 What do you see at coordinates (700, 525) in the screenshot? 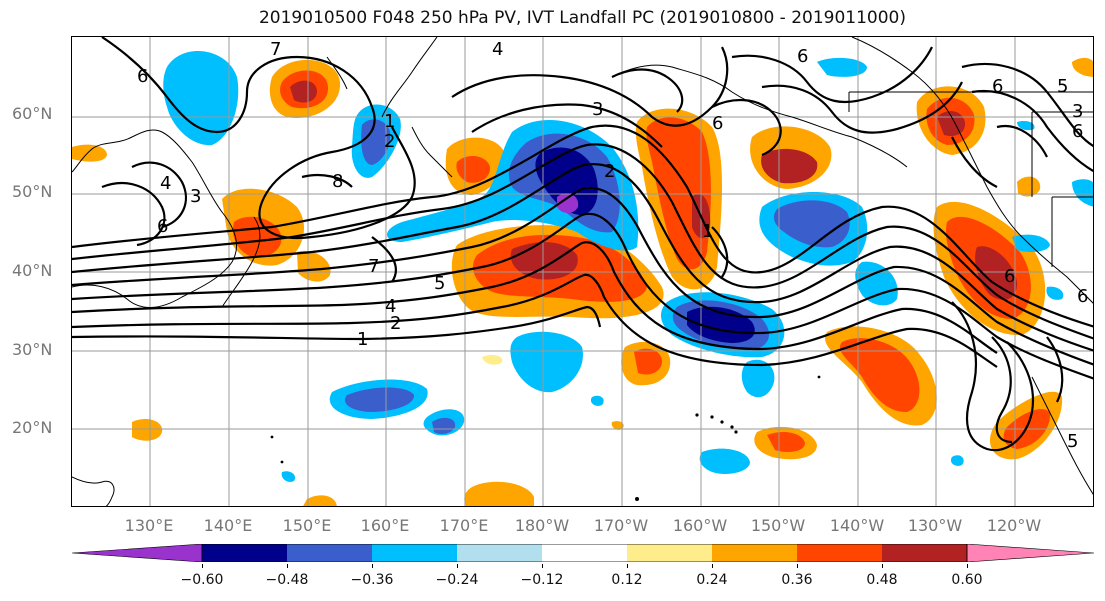
I see `lon-label: 160°W` at bounding box center [700, 525].